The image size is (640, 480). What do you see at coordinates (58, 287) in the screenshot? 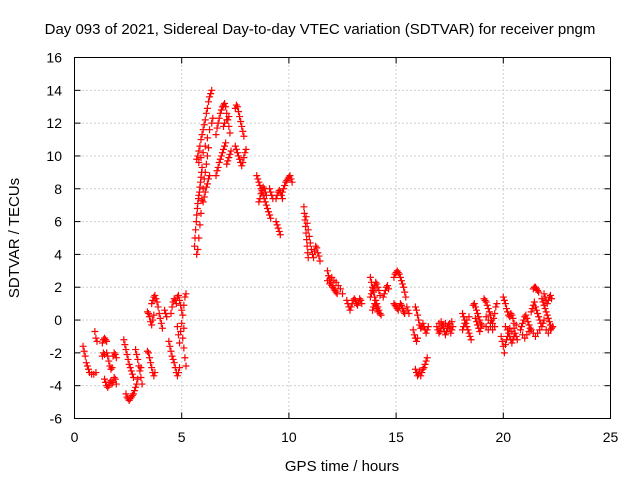
I see `y-tick-label: 2` at bounding box center [58, 287].